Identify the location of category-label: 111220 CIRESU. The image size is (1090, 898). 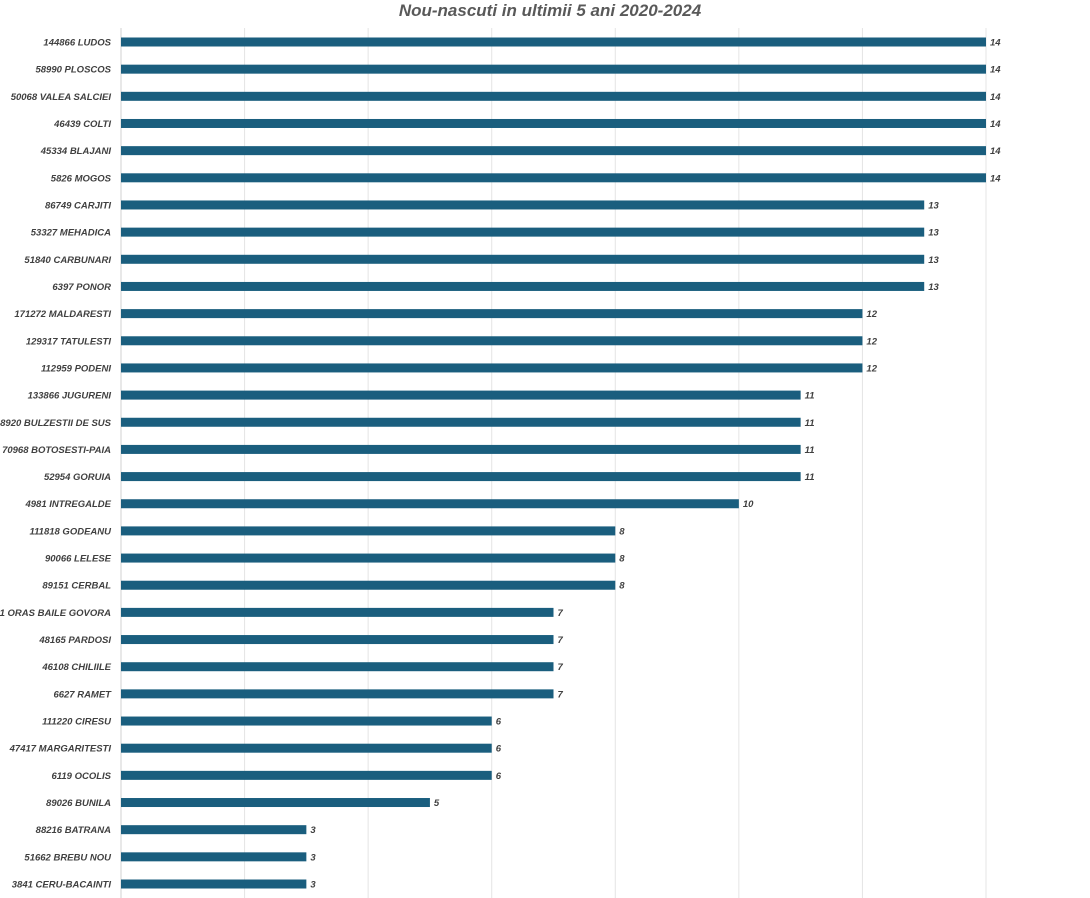
(77, 722).